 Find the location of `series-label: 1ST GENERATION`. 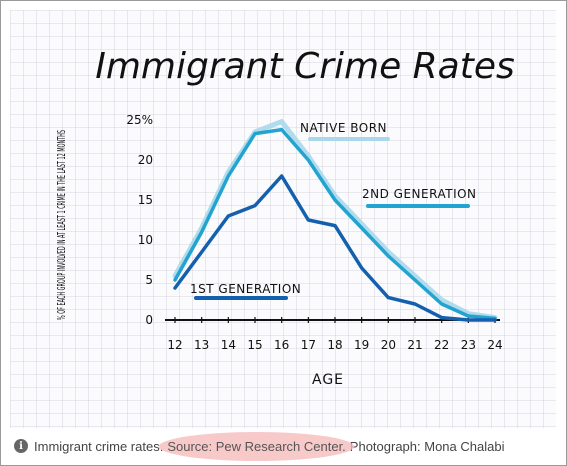

series-label: 1ST GENERATION is located at coordinates (245, 289).